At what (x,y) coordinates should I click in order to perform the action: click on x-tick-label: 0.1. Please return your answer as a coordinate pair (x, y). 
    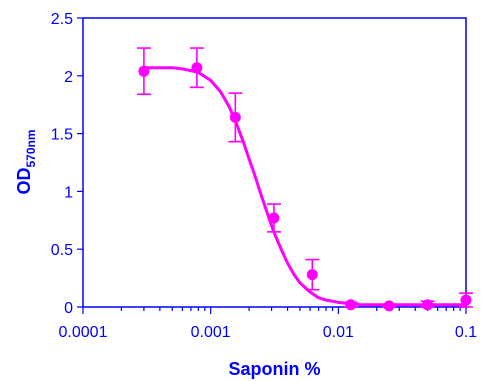
    Looking at the image, I should click on (466, 332).